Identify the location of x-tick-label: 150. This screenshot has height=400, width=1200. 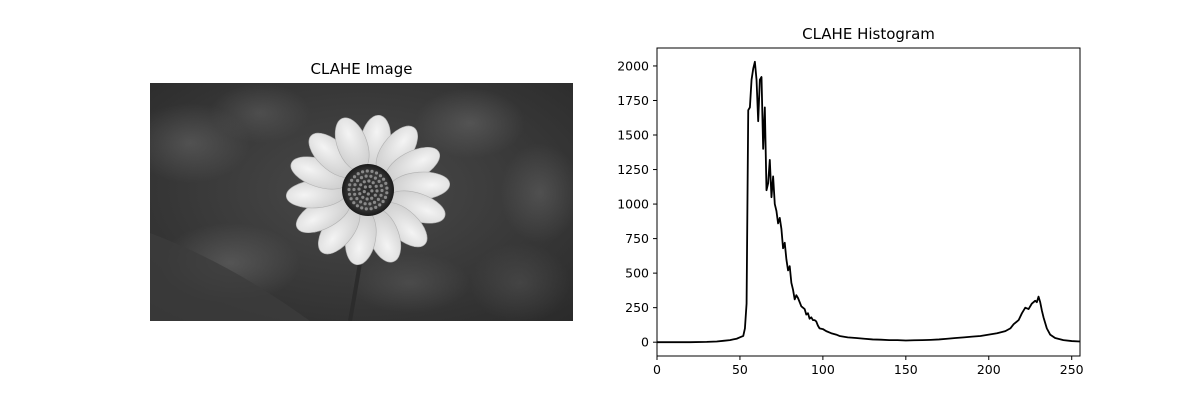
(906, 369).